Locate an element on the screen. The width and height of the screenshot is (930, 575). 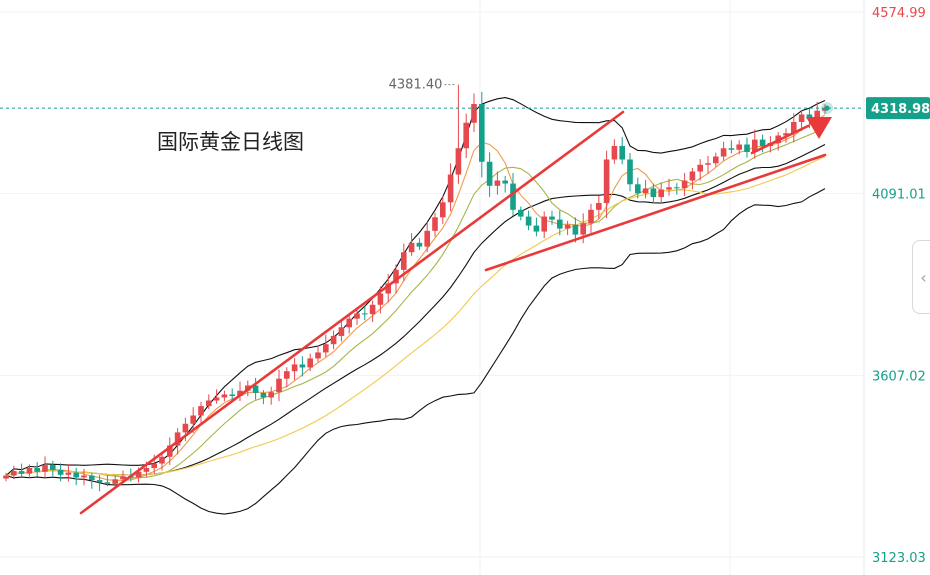
y-tick-label: 4091.01 is located at coordinates (899, 195).